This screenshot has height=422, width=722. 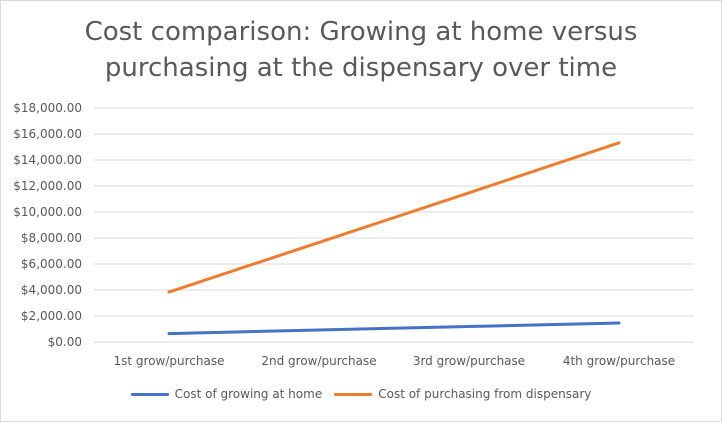 I want to click on legend-label-growing: Cost of growing at home, so click(x=248, y=394).